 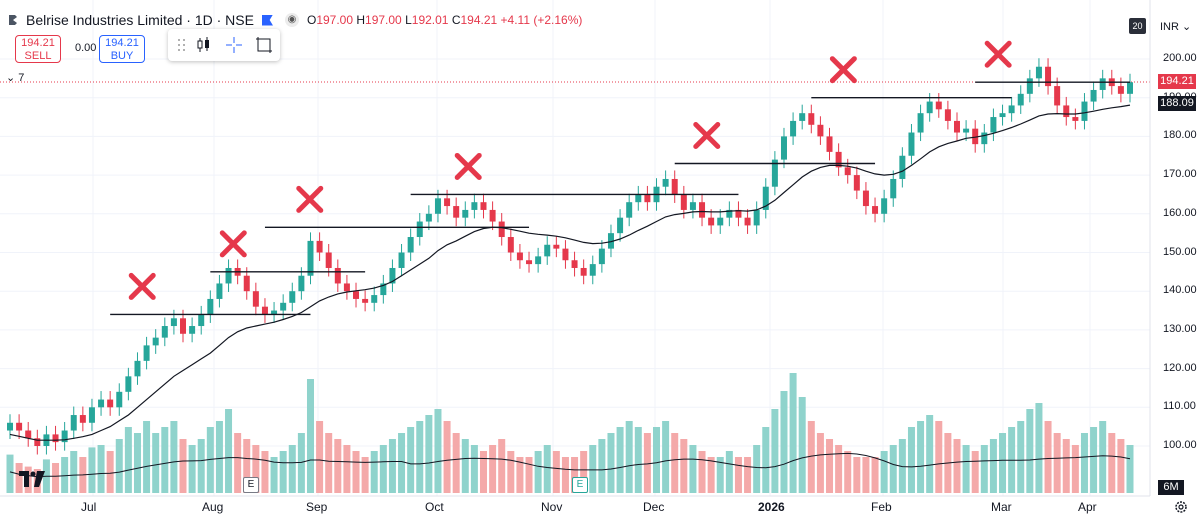 I want to click on open-key: O, so click(x=311, y=20).